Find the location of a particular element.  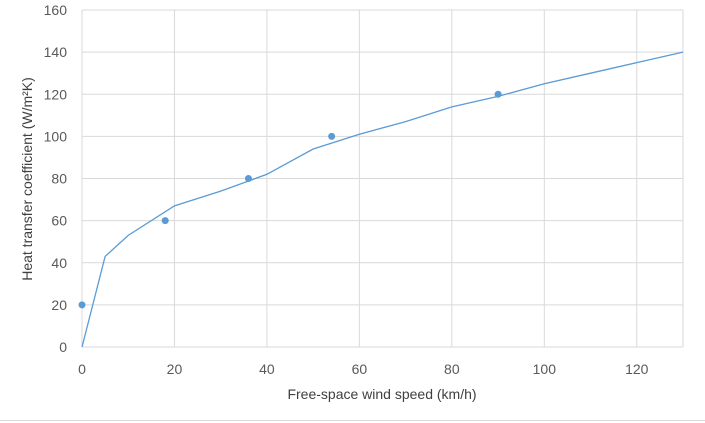

x-axis-title: Free-space wind speed (km/h) is located at coordinates (381, 394).